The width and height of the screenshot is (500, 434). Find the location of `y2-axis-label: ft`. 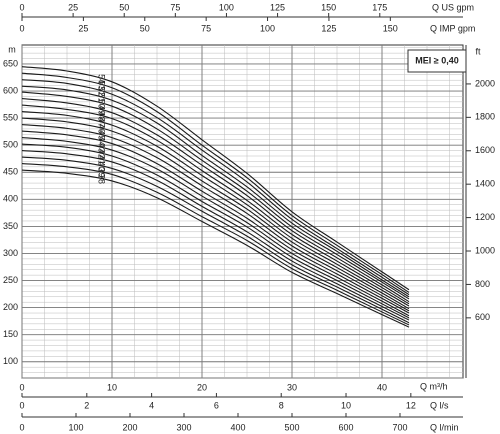

y2-axis-label: ft is located at coordinates (478, 51).